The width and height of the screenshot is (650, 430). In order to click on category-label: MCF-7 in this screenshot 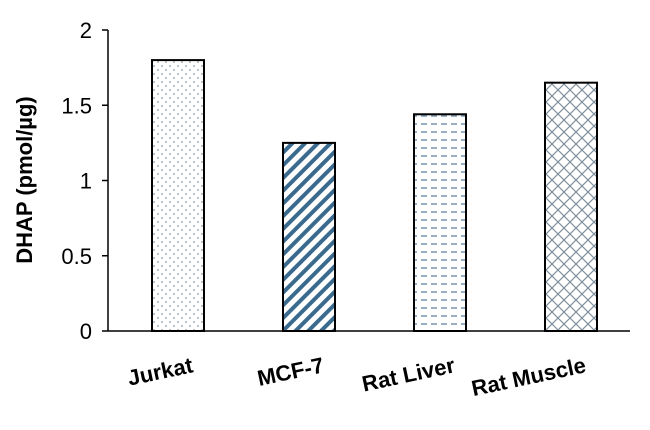, I will do `click(290, 371)`.